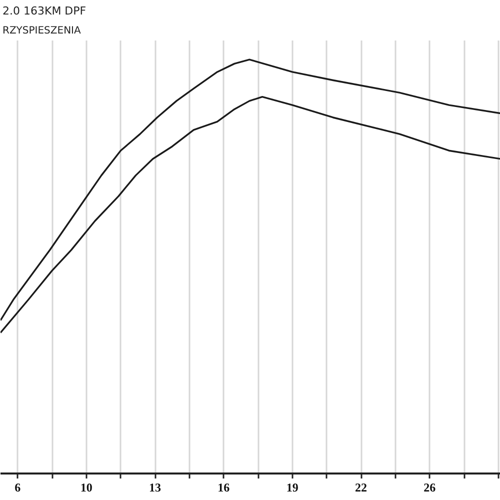 This screenshot has height=500, width=500. I want to click on x-tick-label: 19, so click(292, 487).